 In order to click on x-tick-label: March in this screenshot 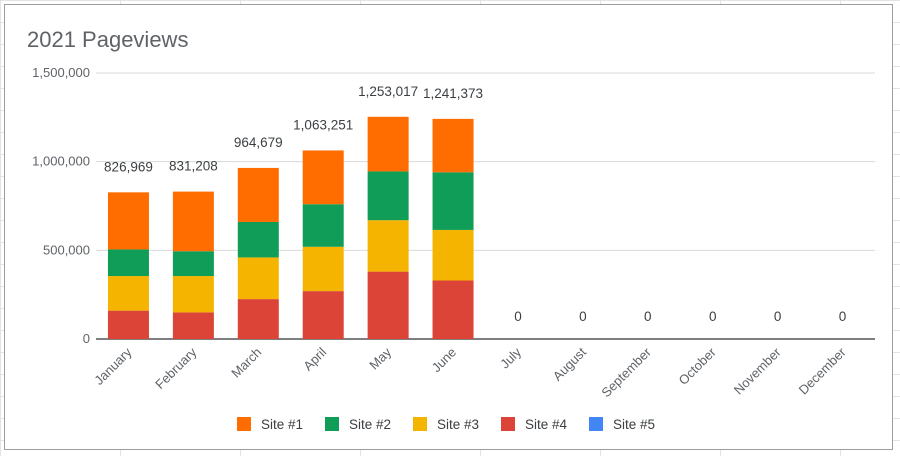, I will do `click(246, 363)`.